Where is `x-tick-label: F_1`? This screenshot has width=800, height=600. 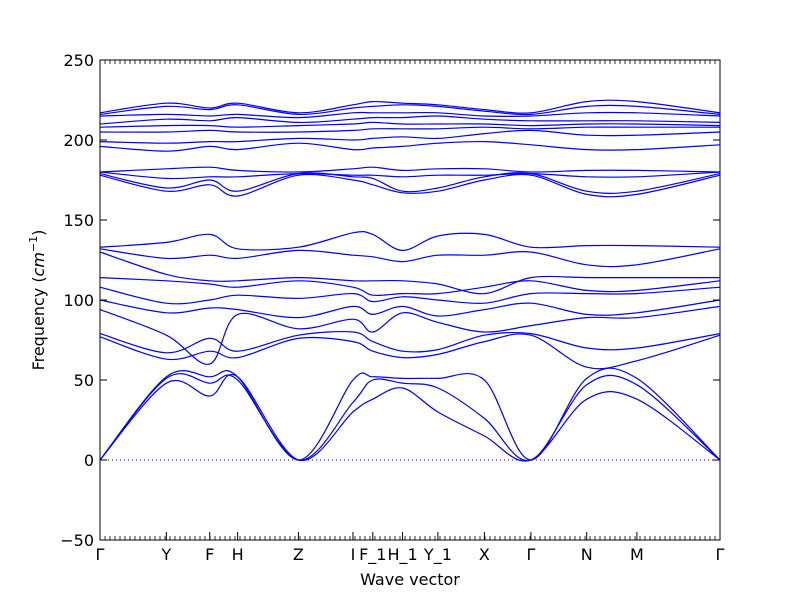 x-tick-label: F_1 is located at coordinates (372, 555).